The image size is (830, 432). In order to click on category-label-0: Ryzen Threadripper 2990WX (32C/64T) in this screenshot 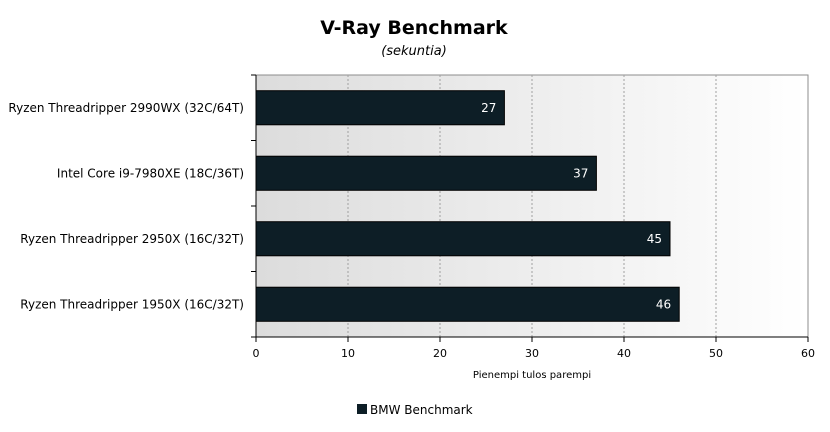, I will do `click(126, 108)`.